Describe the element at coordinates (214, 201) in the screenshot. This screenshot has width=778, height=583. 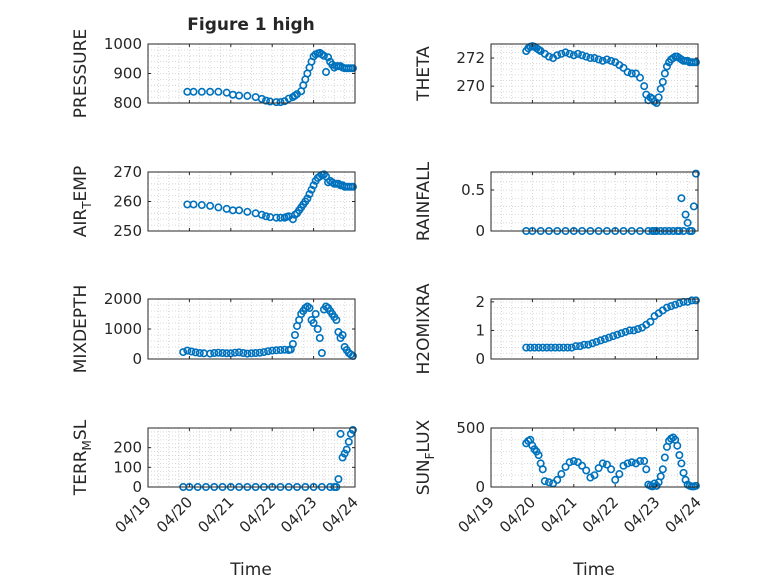
I see `subplot-3: 250 260 270 AIRTEMP` at that location.